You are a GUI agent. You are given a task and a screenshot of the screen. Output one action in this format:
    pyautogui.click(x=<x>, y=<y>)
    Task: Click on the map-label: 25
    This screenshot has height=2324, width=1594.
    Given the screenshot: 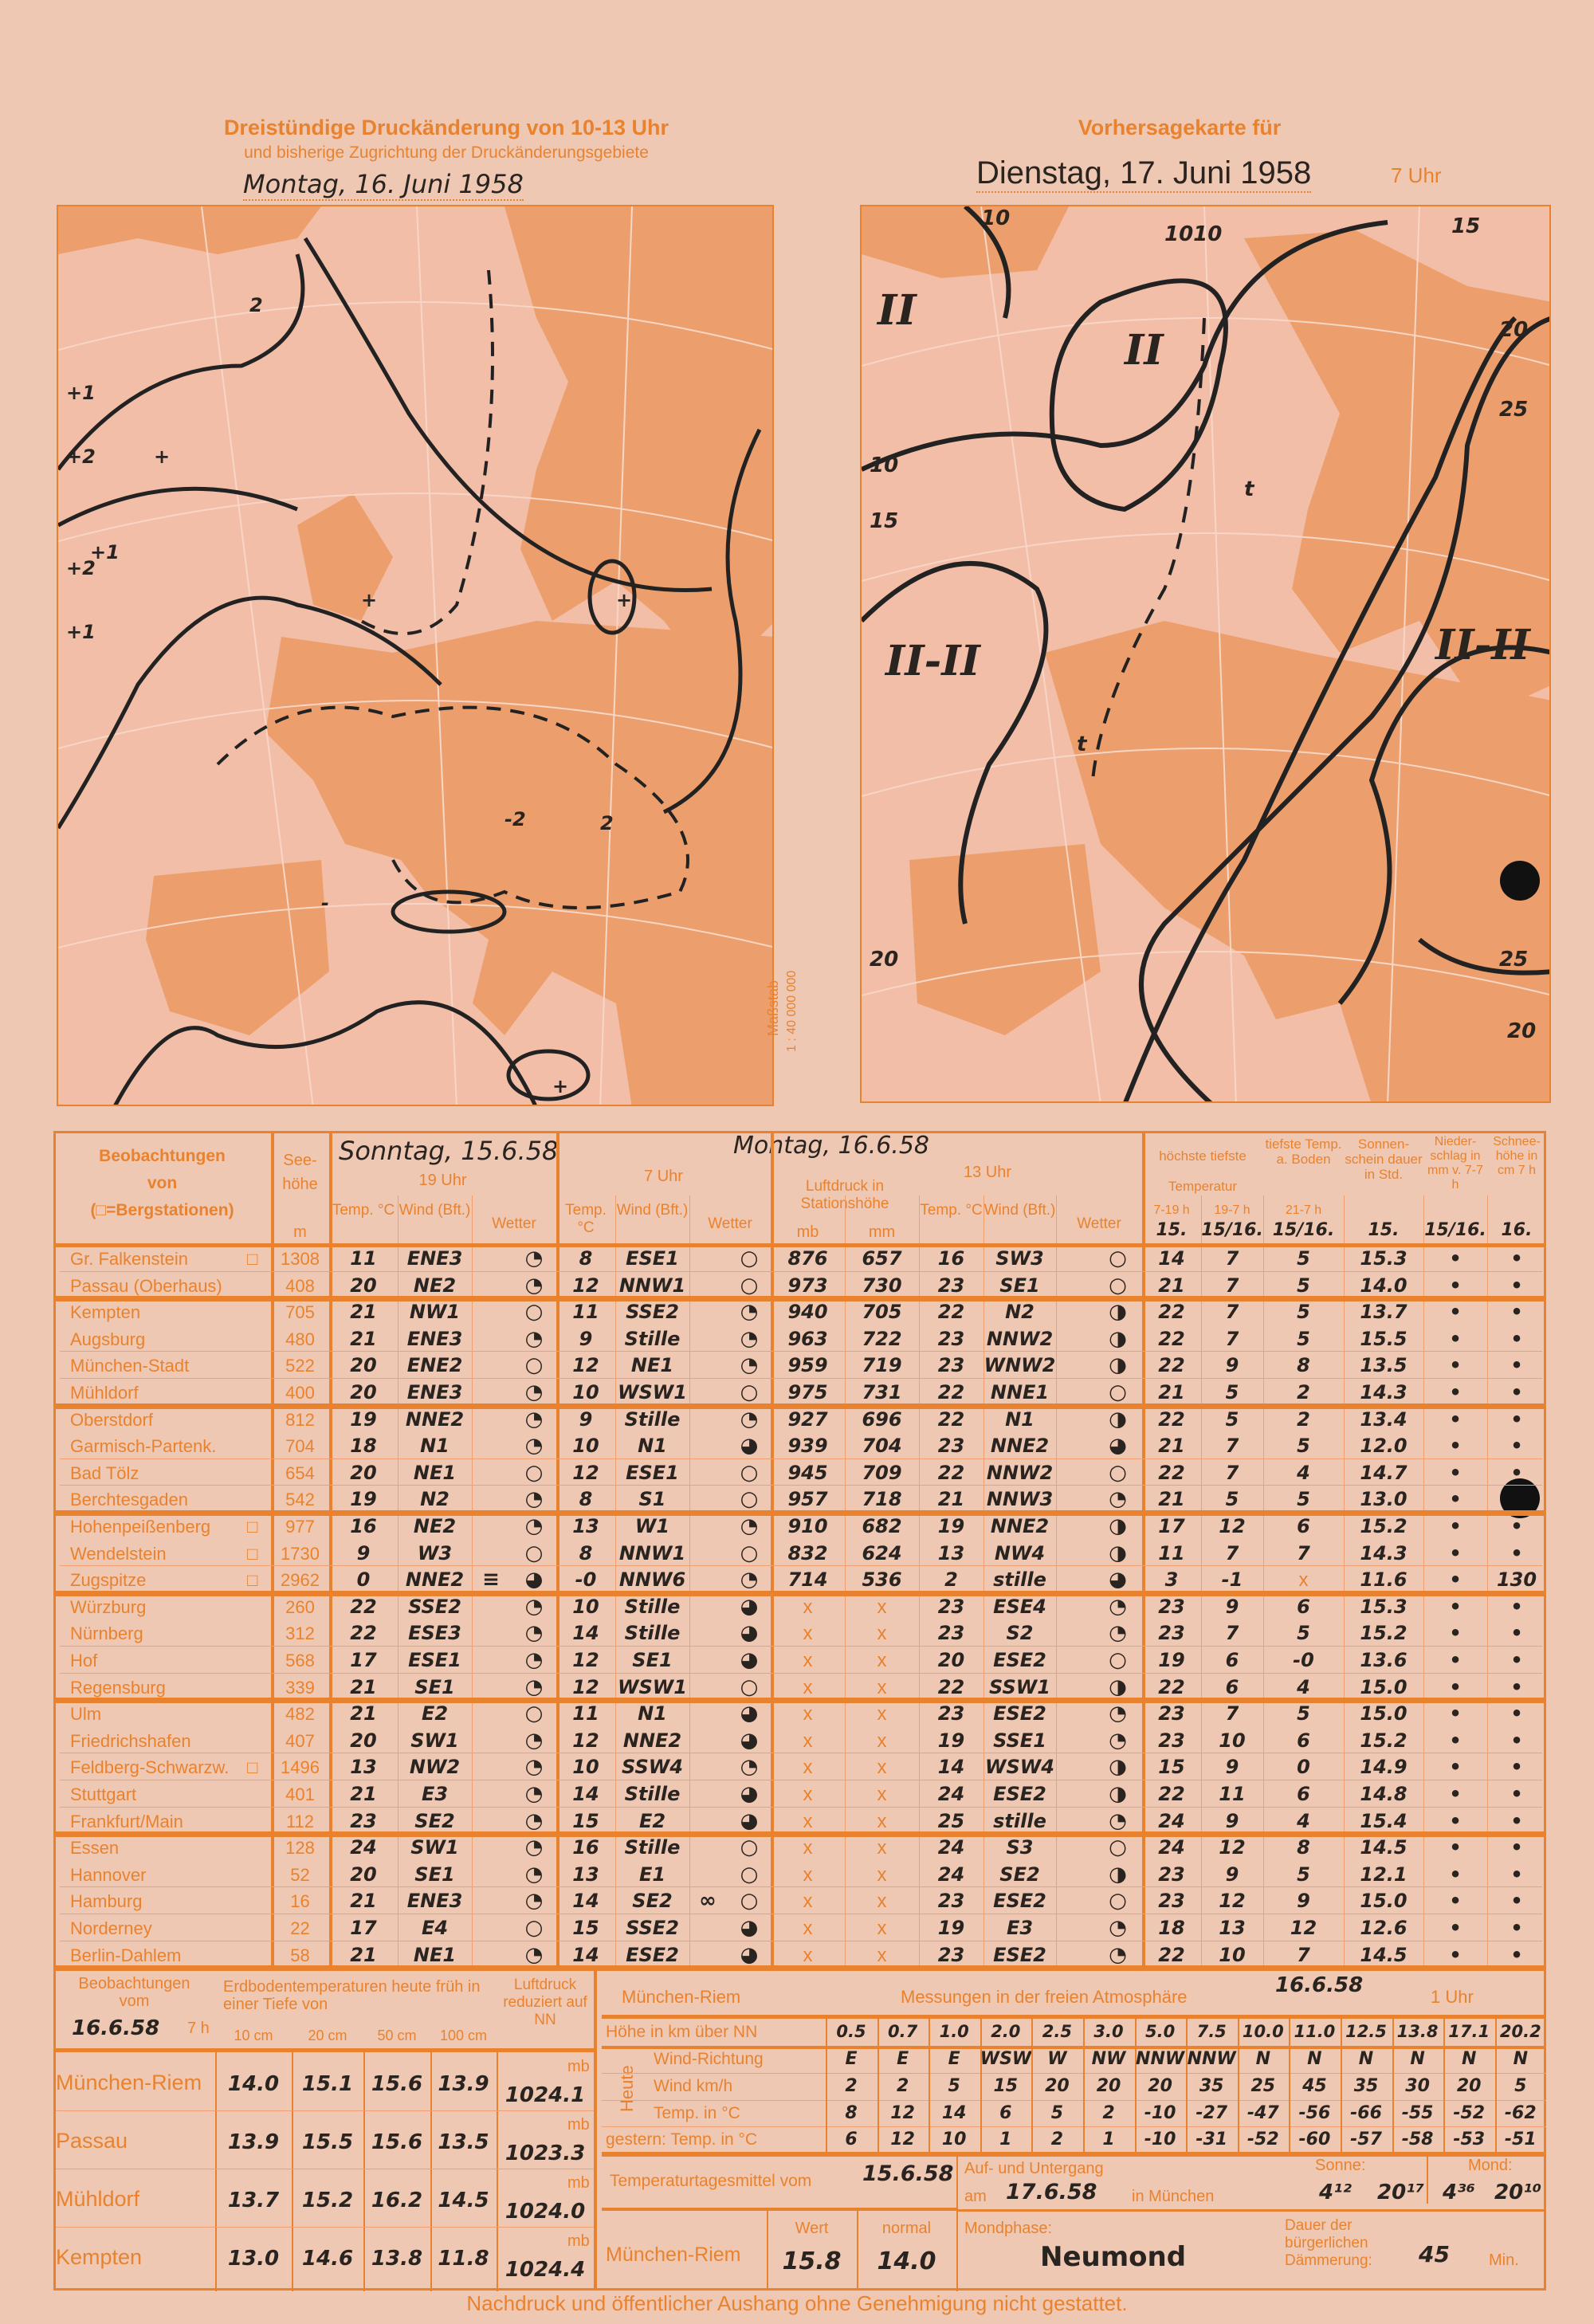 What is the action you would take?
    pyautogui.click(x=1514, y=410)
    